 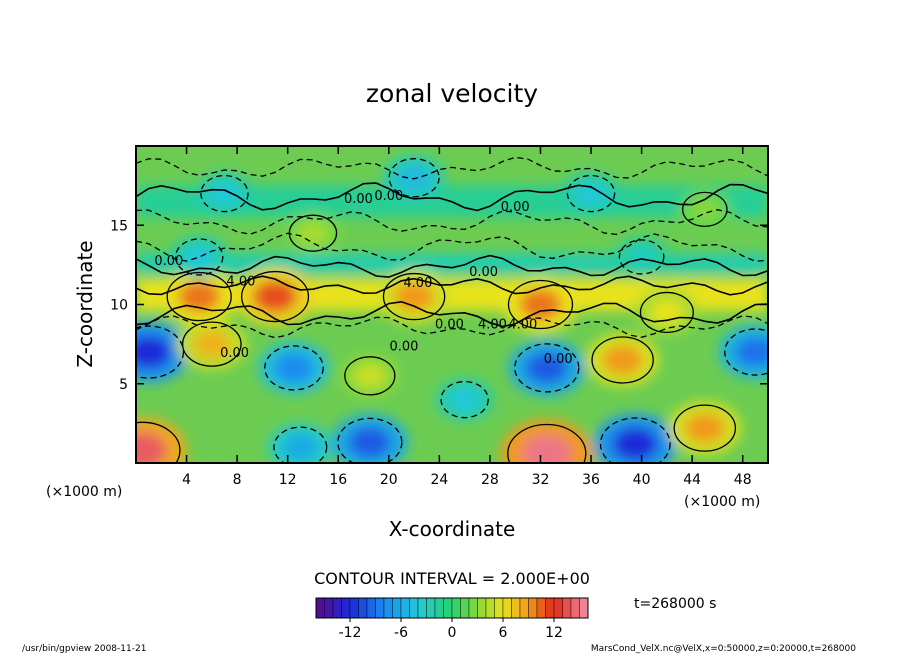 I want to click on x-tick-label: 44, so click(x=692, y=480).